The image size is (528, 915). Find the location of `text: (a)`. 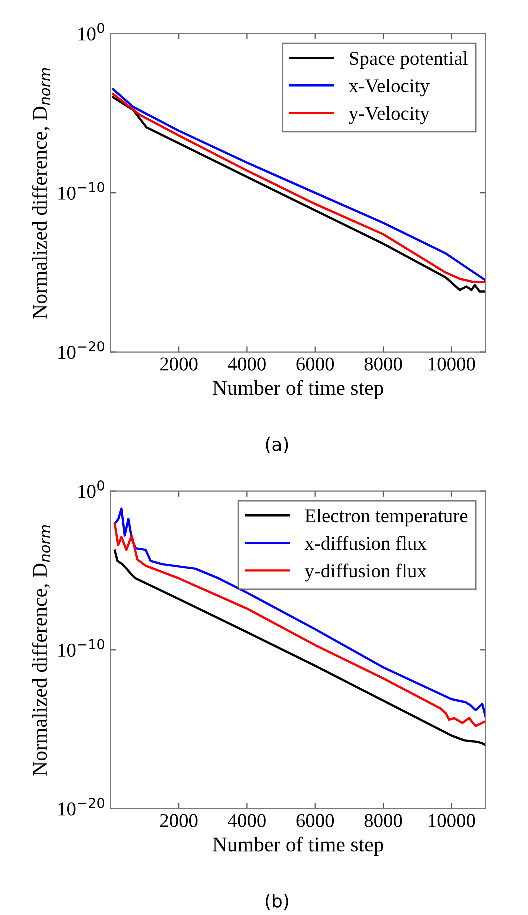

text: (a) is located at coordinates (277, 445).